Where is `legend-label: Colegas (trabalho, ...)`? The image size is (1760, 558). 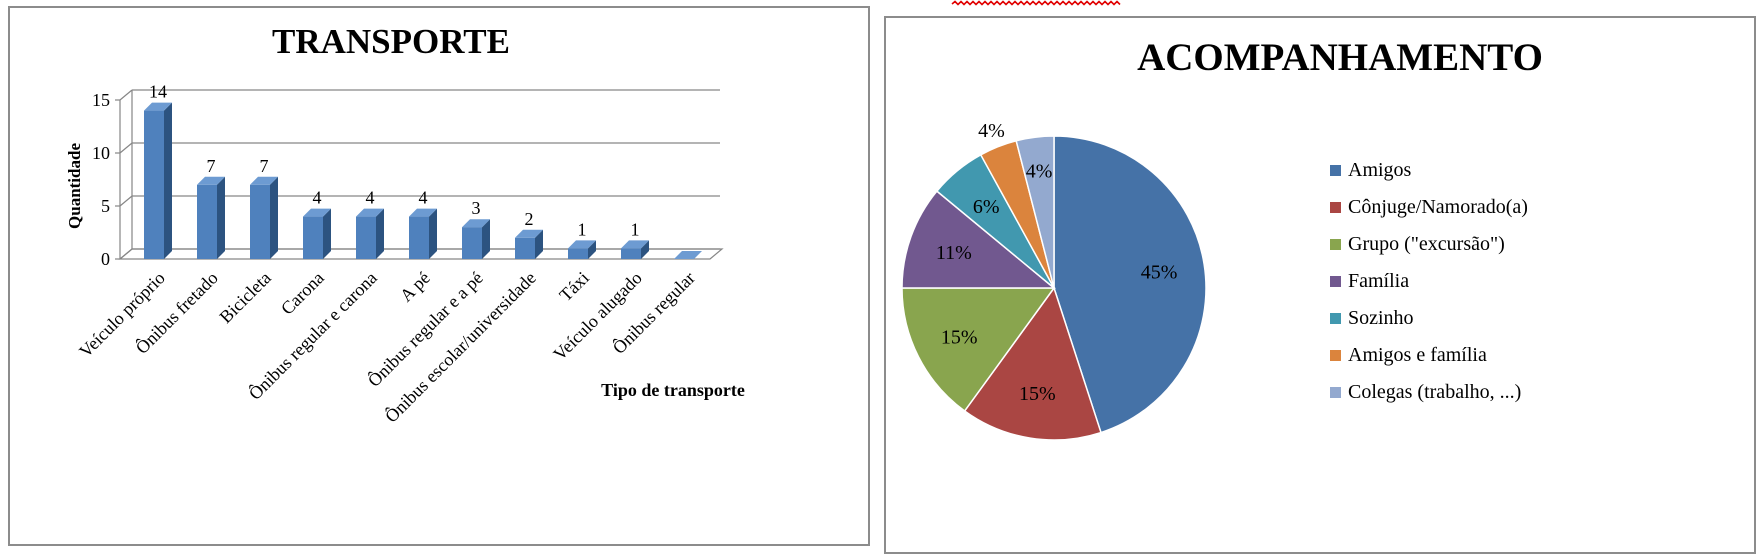 legend-label: Colegas (trabalho, ...) is located at coordinates (1434, 392).